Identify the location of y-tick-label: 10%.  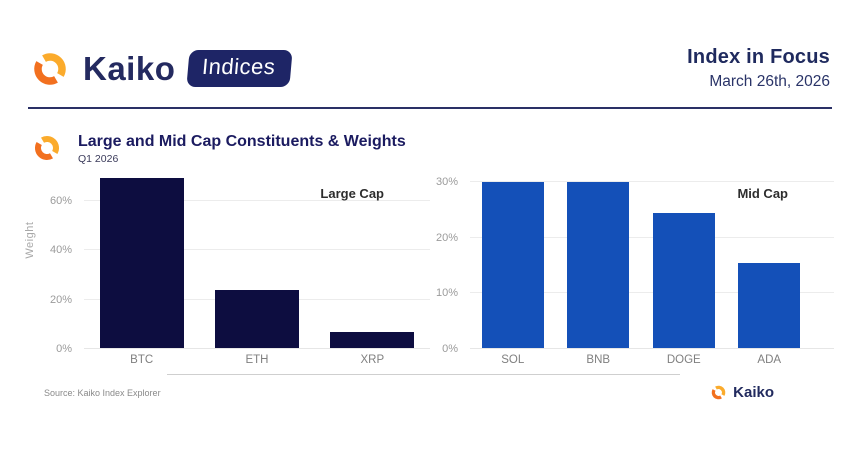
(446, 293).